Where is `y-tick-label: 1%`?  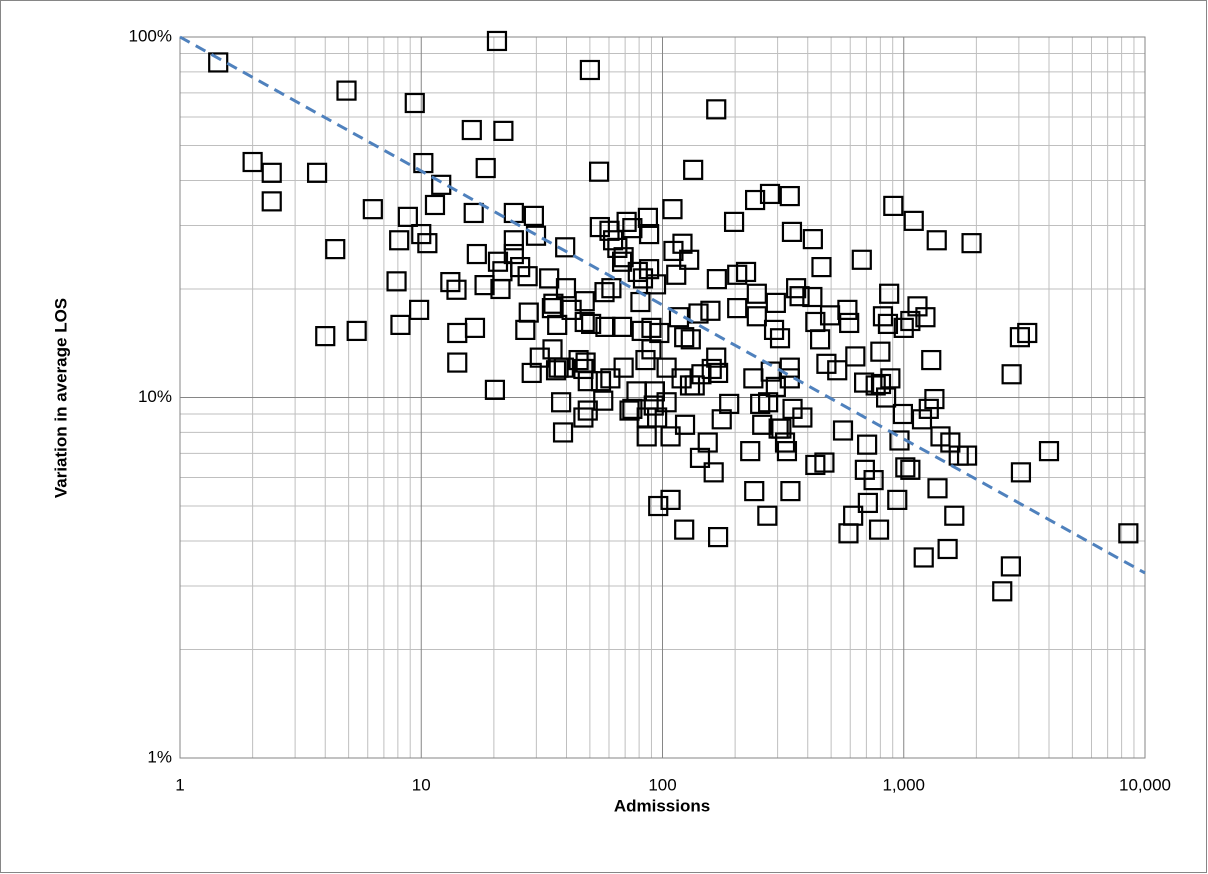
y-tick-label: 1% is located at coordinates (159, 756).